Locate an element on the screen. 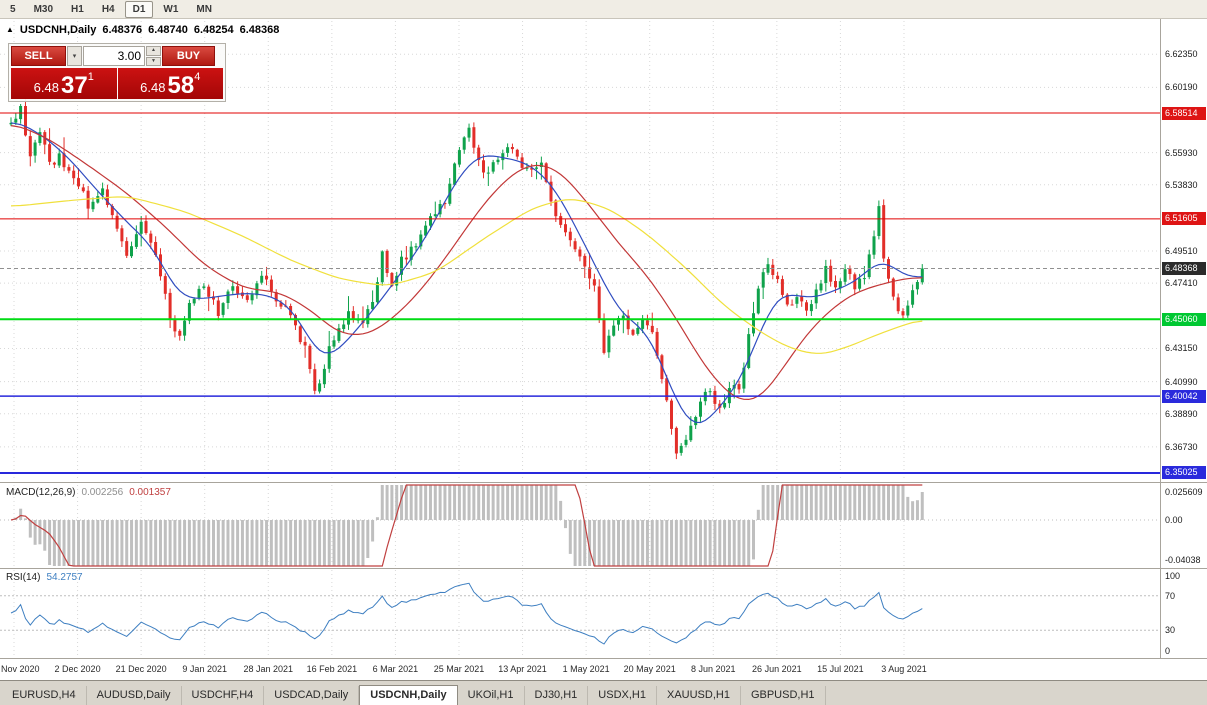 This screenshot has width=1207, height=705. timeframe-button-5: 5 is located at coordinates (13, 9).